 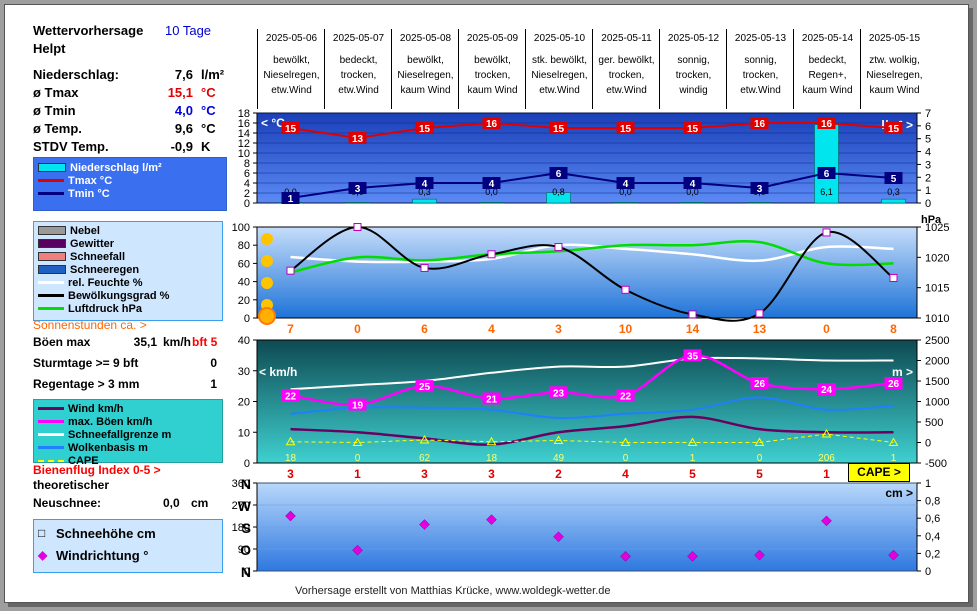 What do you see at coordinates (934, 423) in the screenshot?
I see `y2-tick-label: 500` at bounding box center [934, 423].